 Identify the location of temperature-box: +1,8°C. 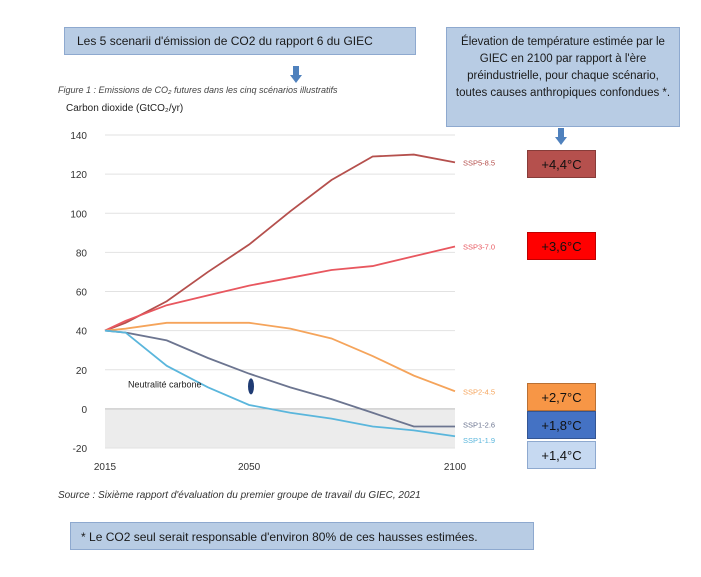
(561, 425).